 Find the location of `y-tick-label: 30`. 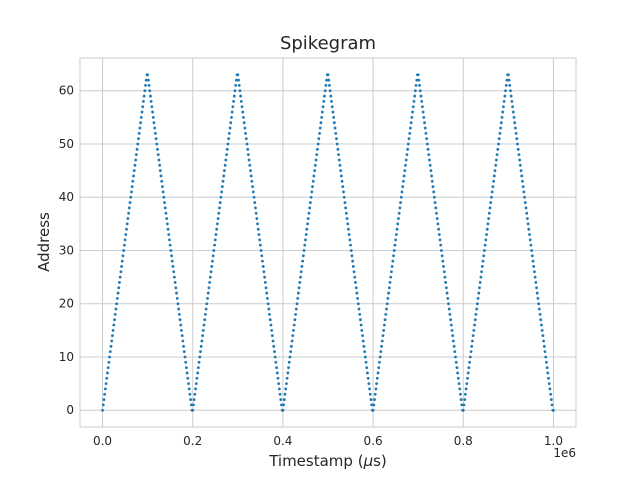

y-tick-label: 30 is located at coordinates (66, 250).